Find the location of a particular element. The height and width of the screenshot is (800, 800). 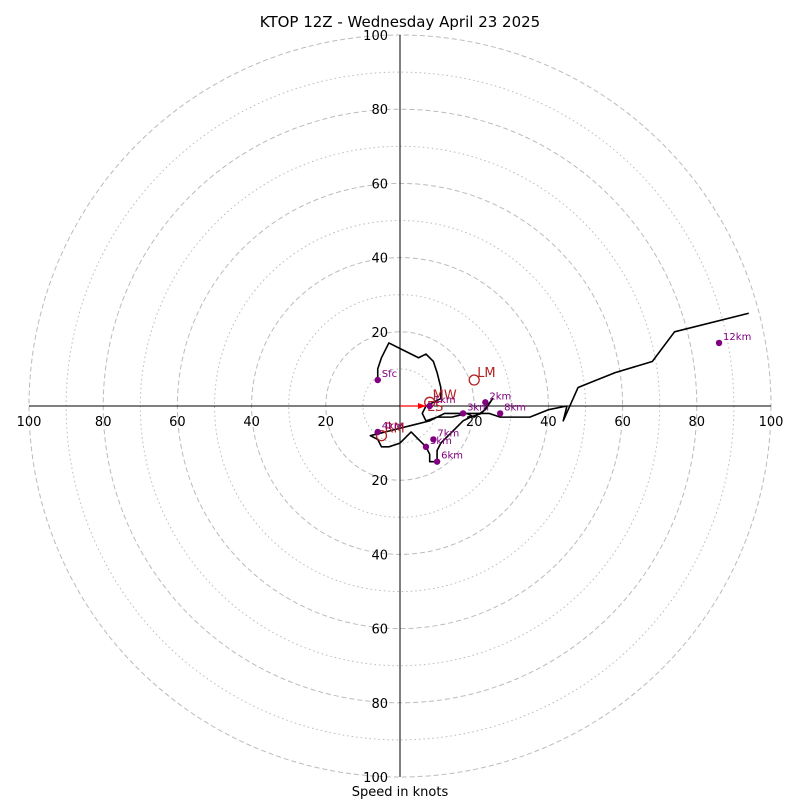

height-point-4km is located at coordinates (377, 432).